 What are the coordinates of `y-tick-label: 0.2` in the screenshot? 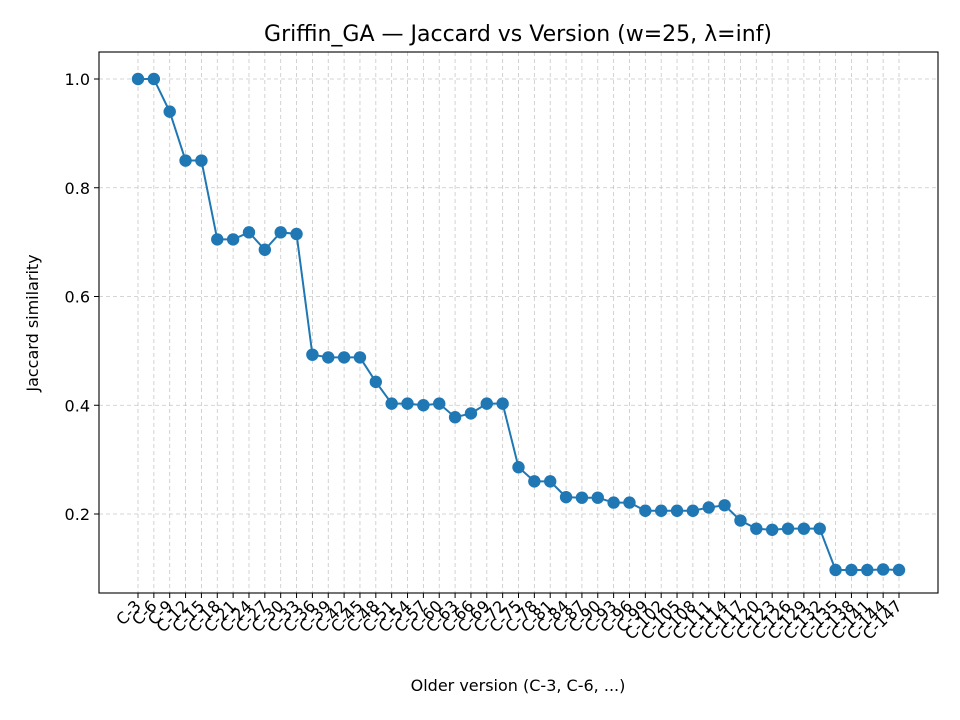 It's located at (77, 514).